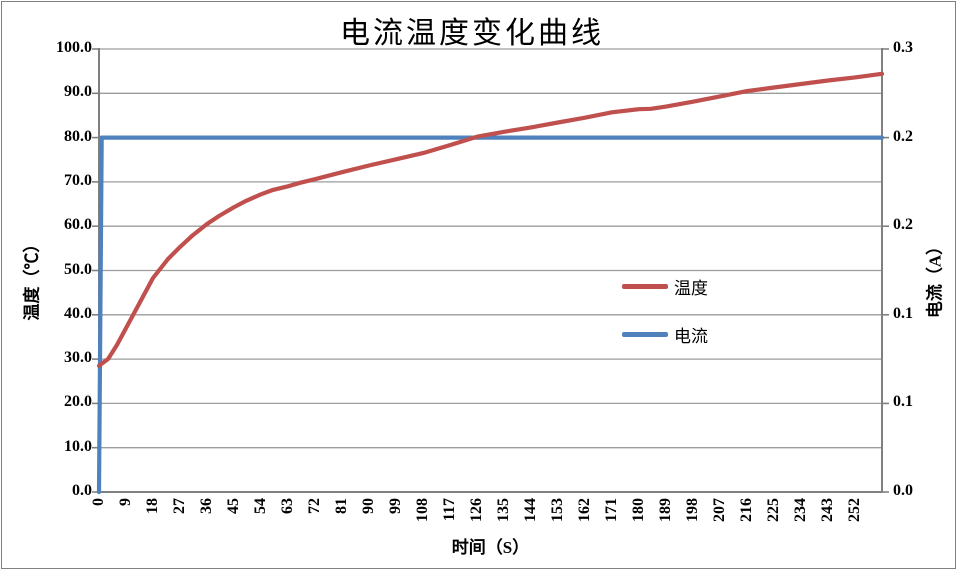  Describe the element at coordinates (368, 506) in the screenshot. I see `x-axis-tick-label: 90` at that location.